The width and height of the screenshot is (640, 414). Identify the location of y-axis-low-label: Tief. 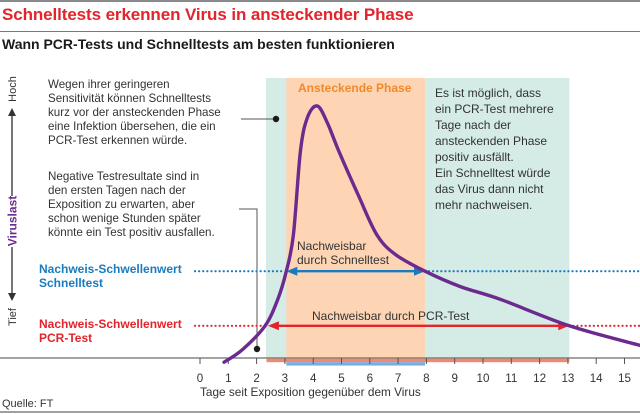
(13, 316).